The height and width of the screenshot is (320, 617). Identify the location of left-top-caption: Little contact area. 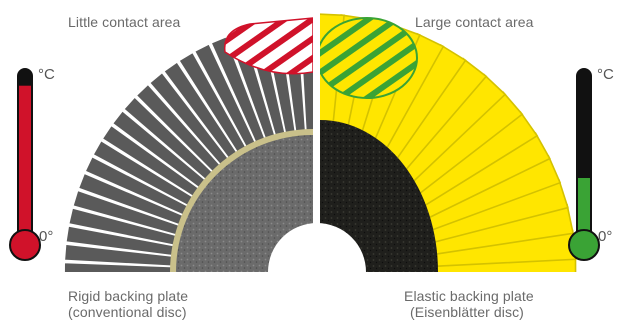
(124, 22).